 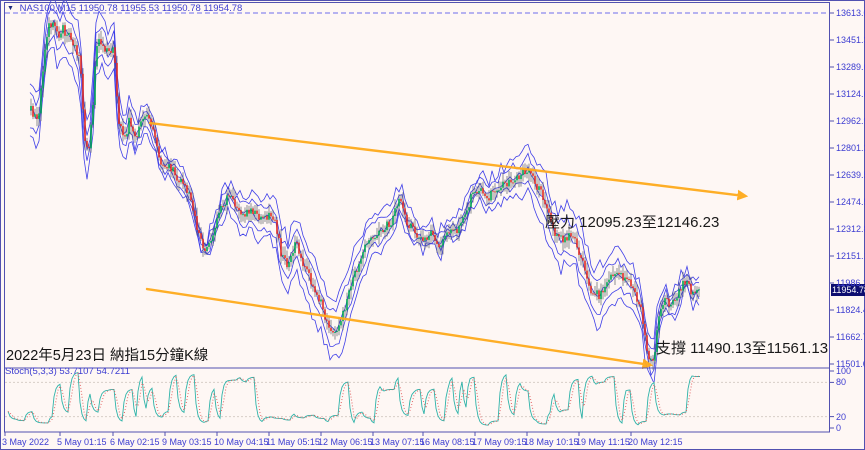 What do you see at coordinates (26, 442) in the screenshot?
I see `time-tick-label: 3 May 2022` at bounding box center [26, 442].